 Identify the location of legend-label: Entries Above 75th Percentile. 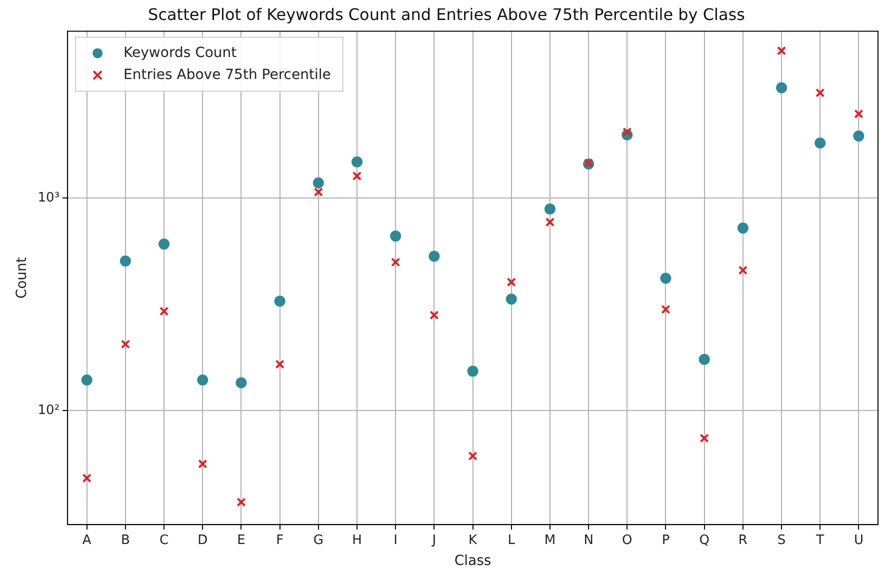
(227, 74).